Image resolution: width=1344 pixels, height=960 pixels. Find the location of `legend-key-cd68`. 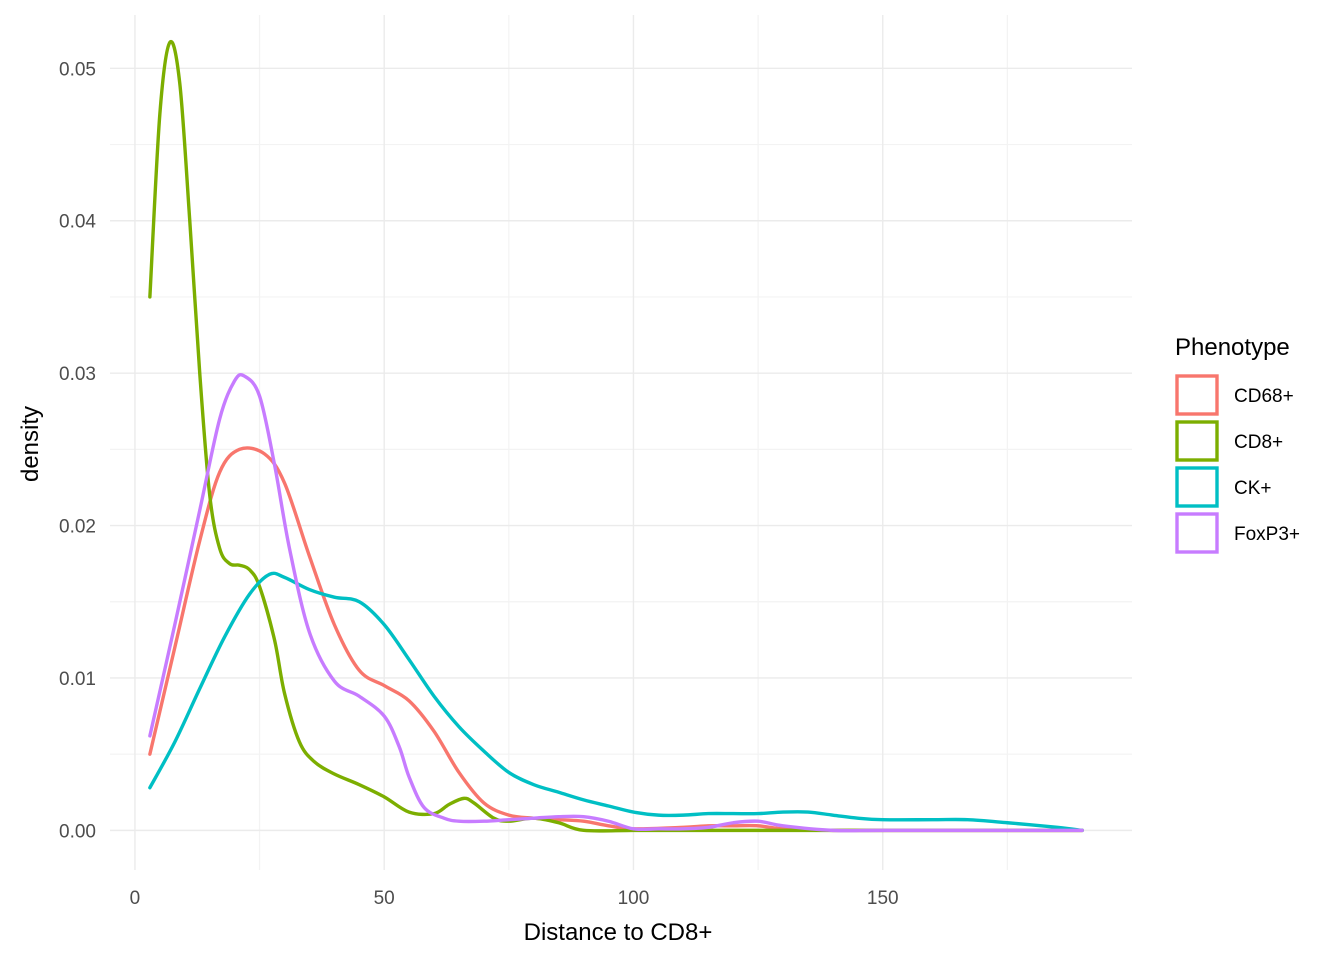

legend-key-cd68 is located at coordinates (1197, 395).